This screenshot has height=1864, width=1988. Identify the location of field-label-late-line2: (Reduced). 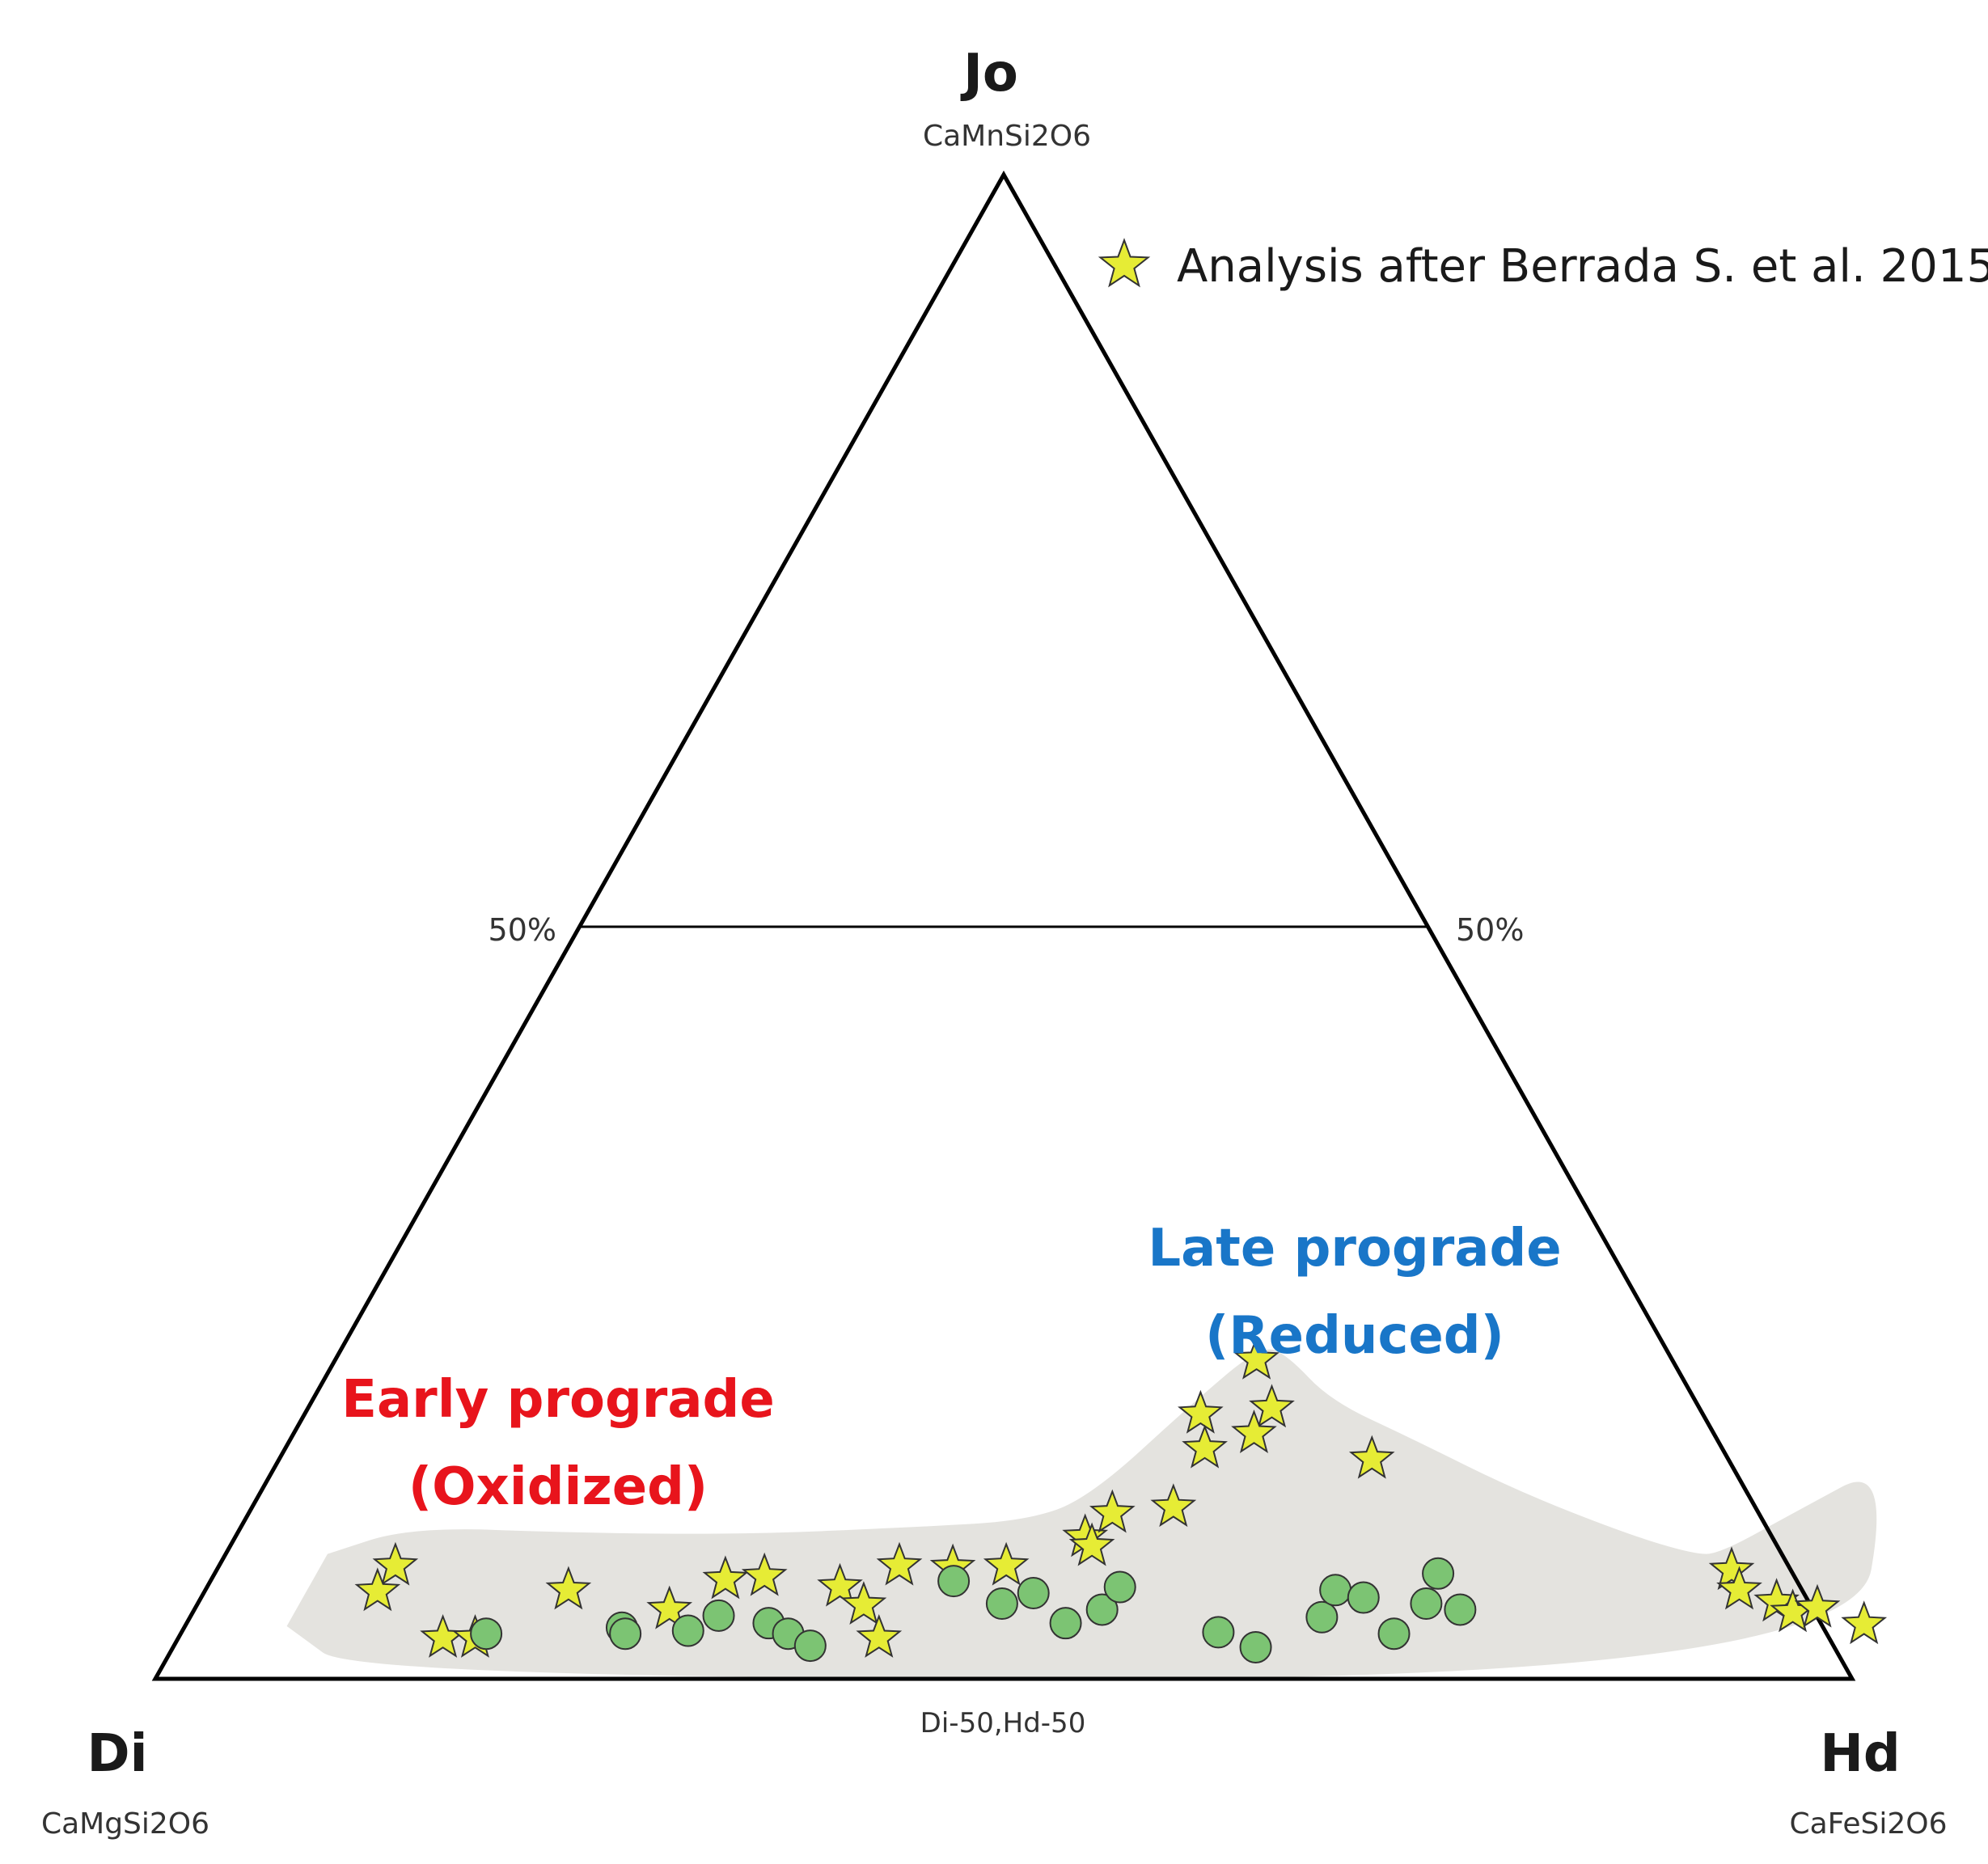
(1354, 1336).